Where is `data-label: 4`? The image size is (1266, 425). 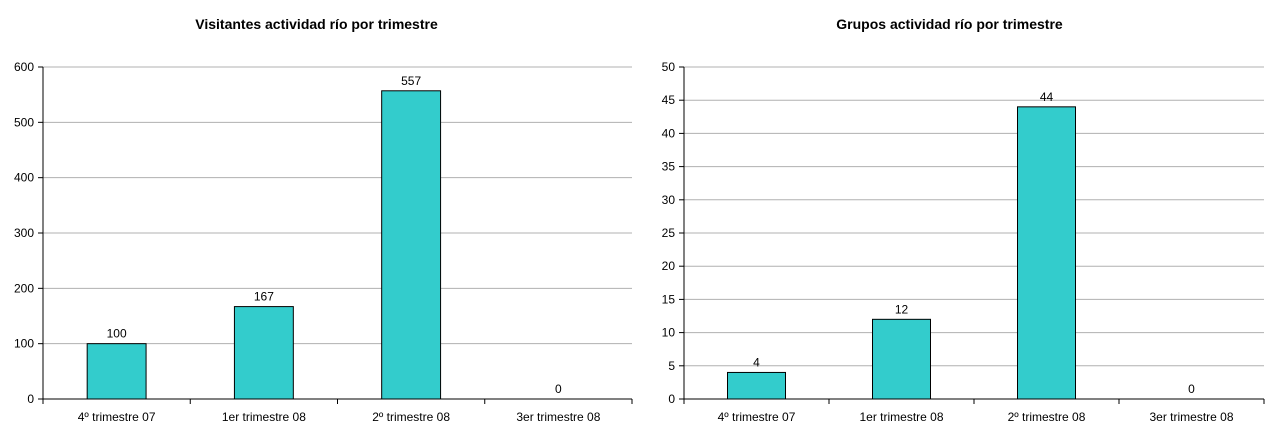 data-label: 4 is located at coordinates (756, 362).